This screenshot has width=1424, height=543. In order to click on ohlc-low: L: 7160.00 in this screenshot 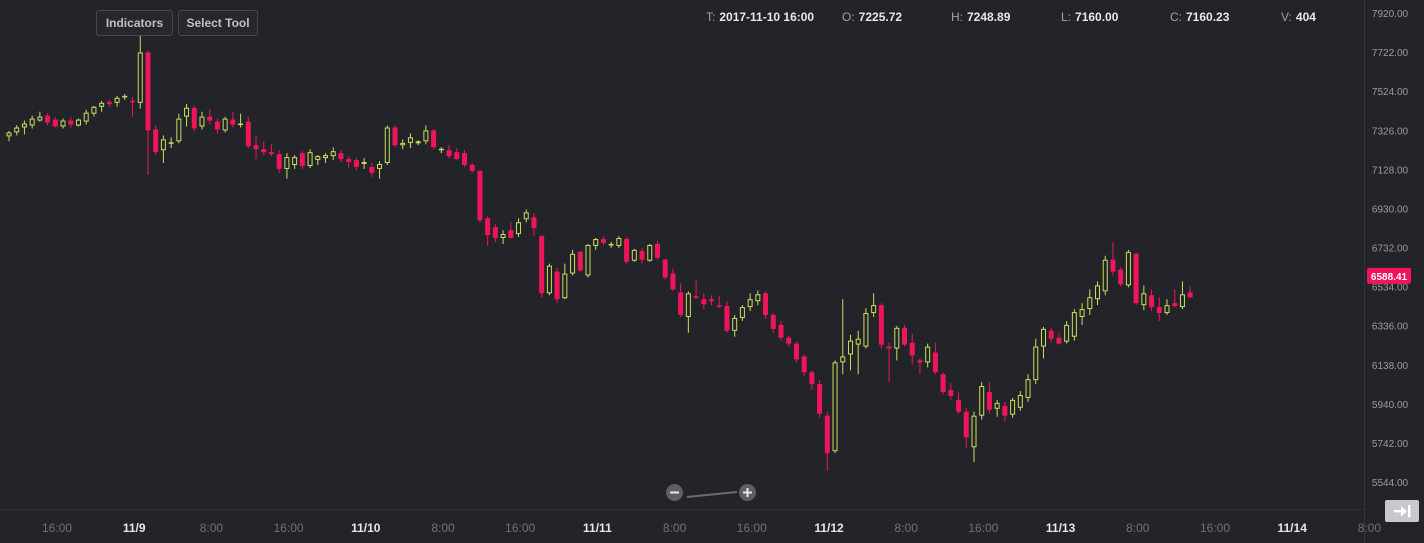, I will do `click(1089, 18)`.